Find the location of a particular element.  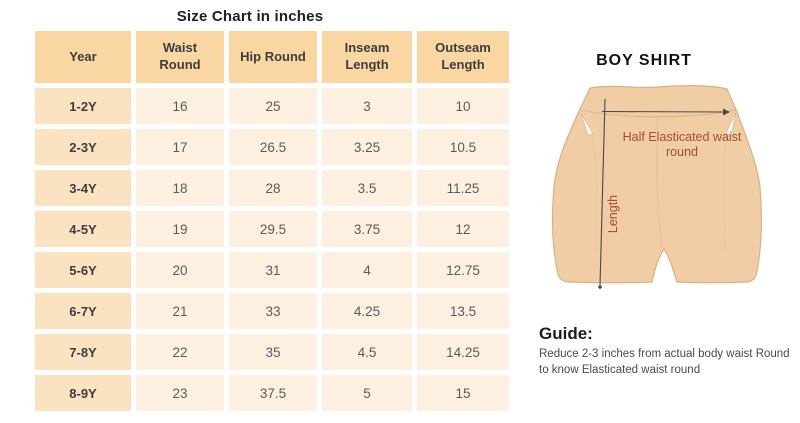

outseam-length-cell: 12.75 is located at coordinates (463, 270).